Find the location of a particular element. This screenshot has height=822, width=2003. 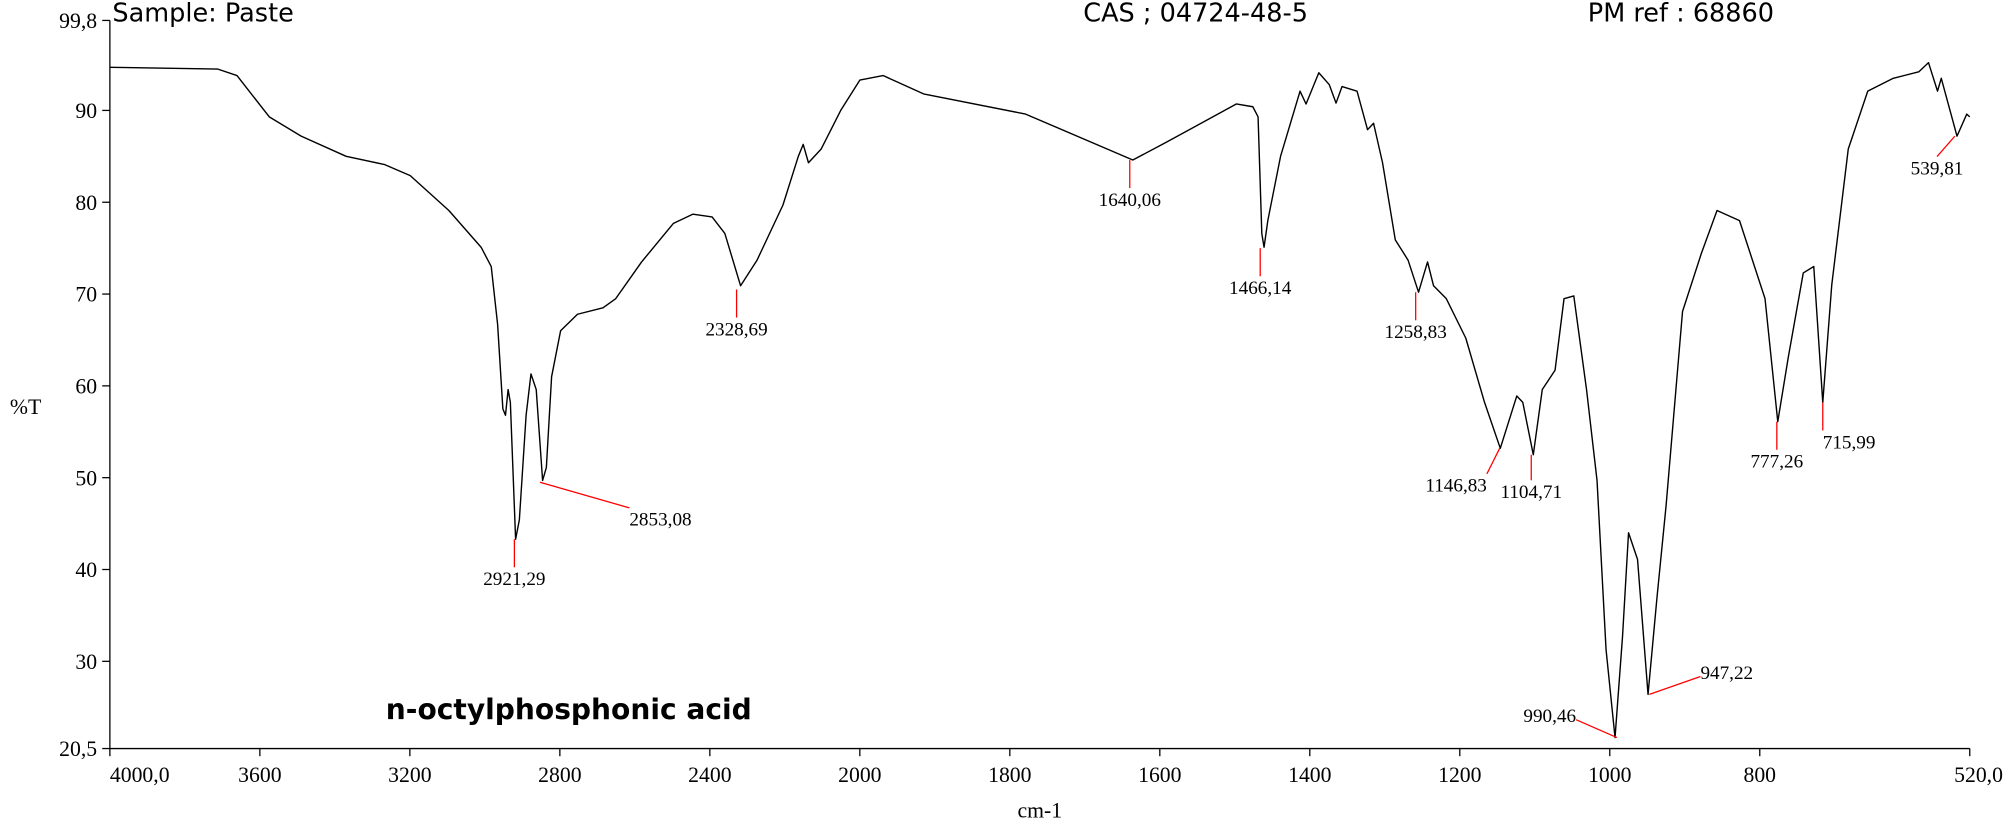

cas-label: CAS ; 04724-48-5 is located at coordinates (1195, 14).